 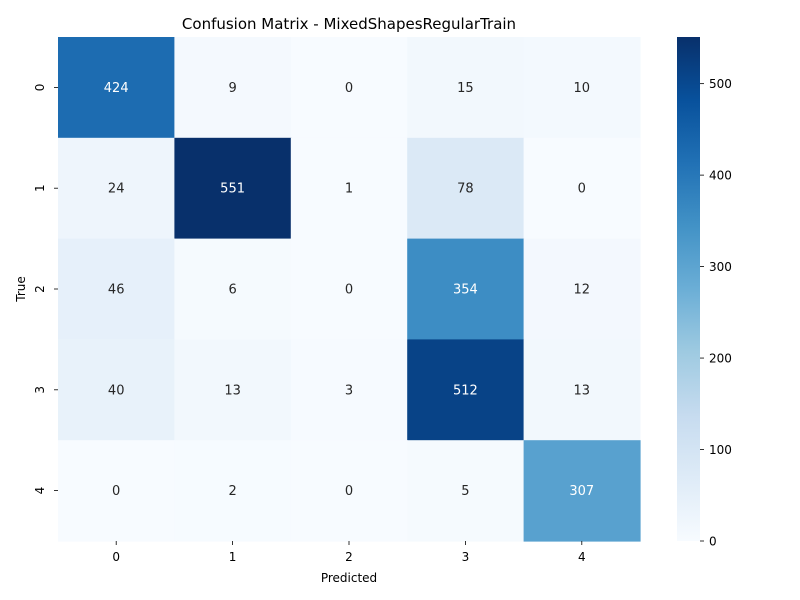 What do you see at coordinates (466, 557) in the screenshot?
I see `x-tick-label: 3` at bounding box center [466, 557].